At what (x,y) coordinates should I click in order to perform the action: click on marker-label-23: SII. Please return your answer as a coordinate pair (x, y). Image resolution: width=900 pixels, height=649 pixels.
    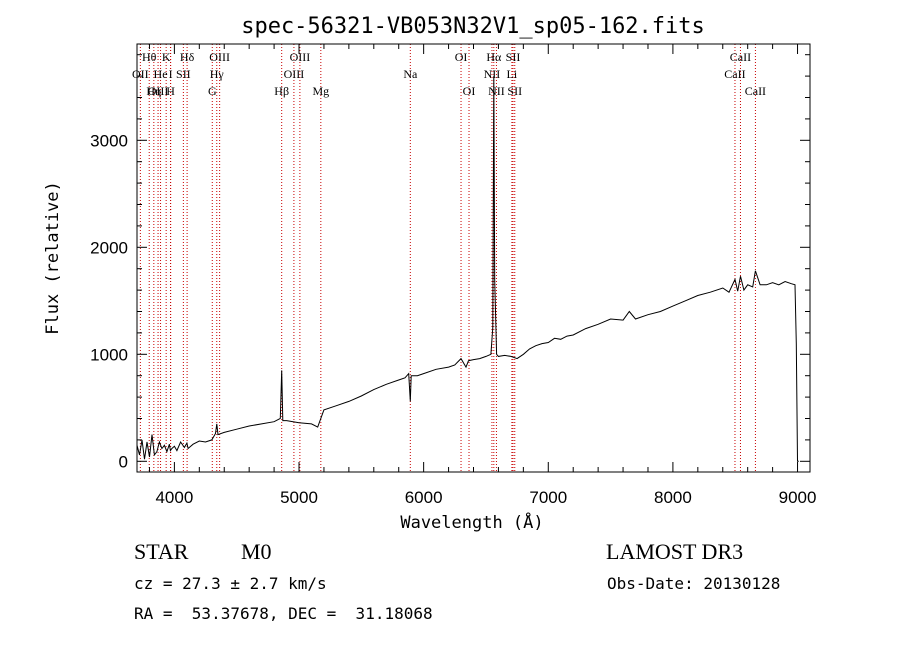
    Looking at the image, I should click on (513, 57).